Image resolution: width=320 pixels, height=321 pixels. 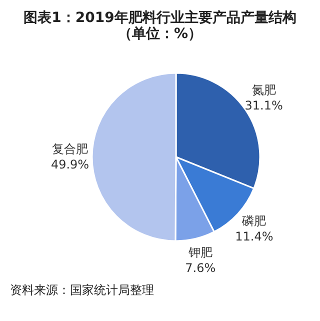 What do you see at coordinates (70, 149) in the screenshot?
I see `slice-label: 复合肥` at bounding box center [70, 149].